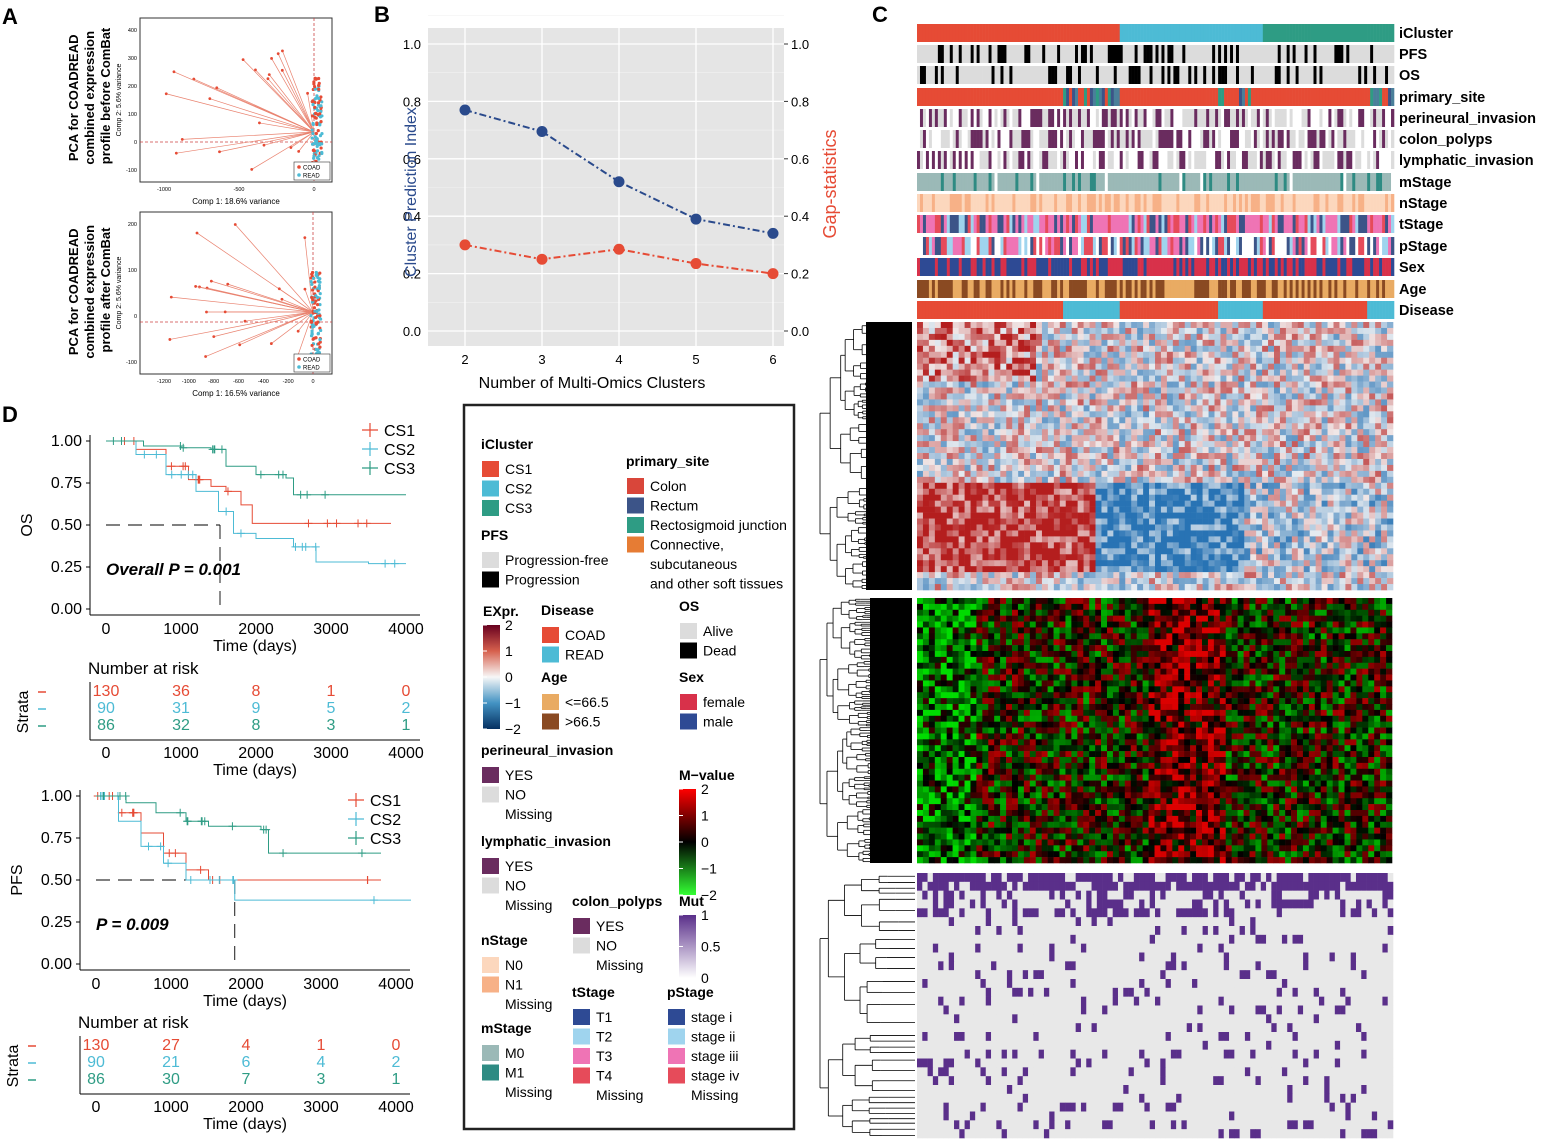 This screenshot has width=1546, height=1140. What do you see at coordinates (263, 382) in the screenshot?
I see `pca-xtick: -400` at bounding box center [263, 382].